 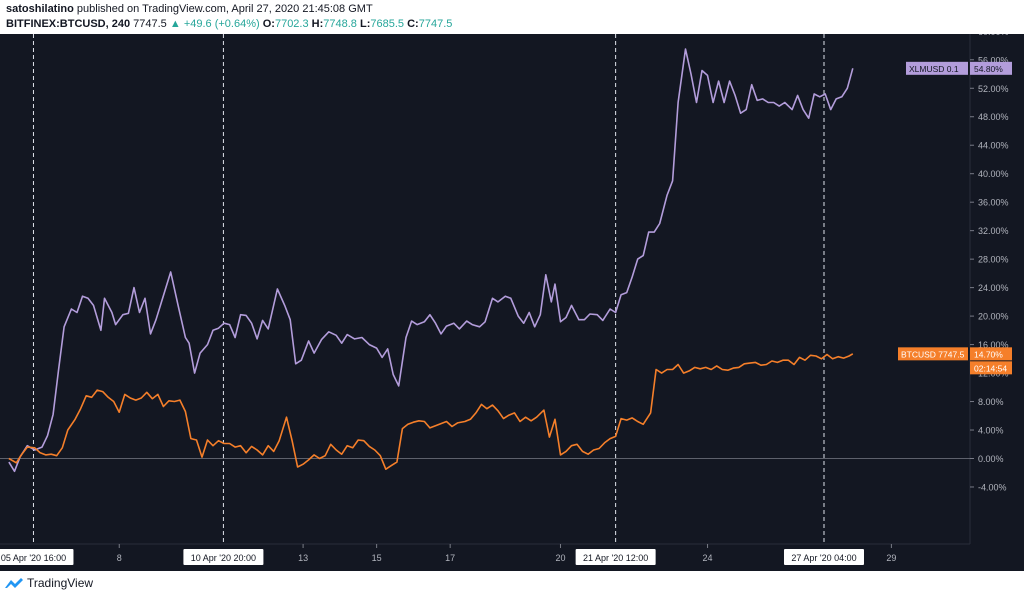 What do you see at coordinates (377, 558) in the screenshot?
I see `x-tick-label: 15` at bounding box center [377, 558].